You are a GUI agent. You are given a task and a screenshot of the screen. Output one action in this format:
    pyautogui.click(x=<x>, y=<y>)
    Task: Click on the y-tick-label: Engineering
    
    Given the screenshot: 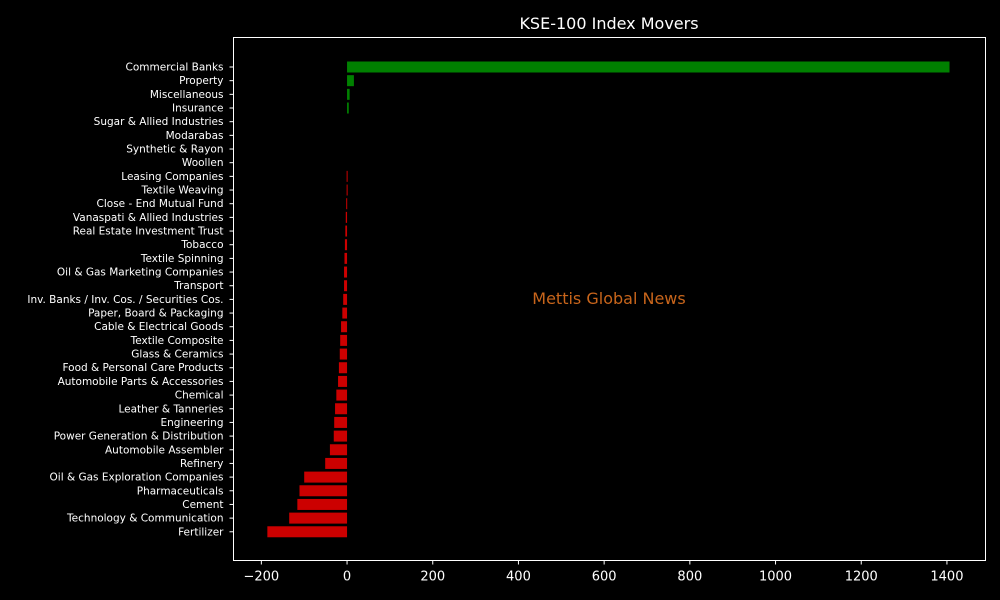 What is the action you would take?
    pyautogui.click(x=192, y=423)
    